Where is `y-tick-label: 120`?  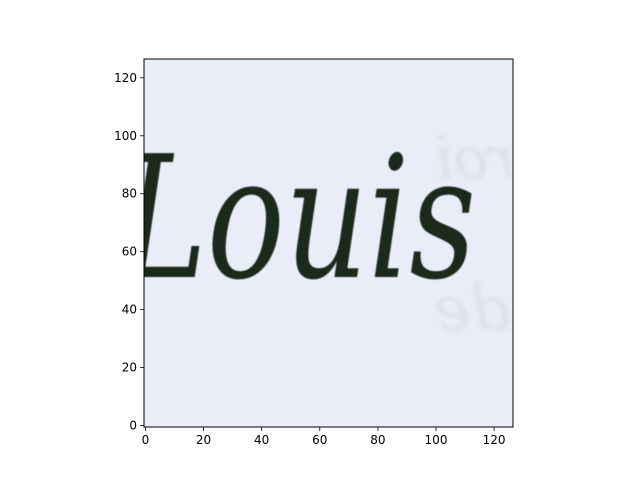
y-tick-label: 120 is located at coordinates (125, 78).